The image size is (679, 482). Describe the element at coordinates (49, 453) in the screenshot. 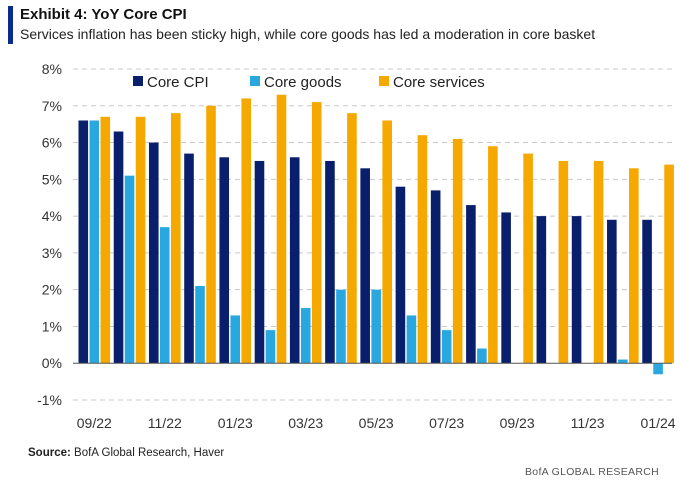

I see `source-label: Source:` at that location.